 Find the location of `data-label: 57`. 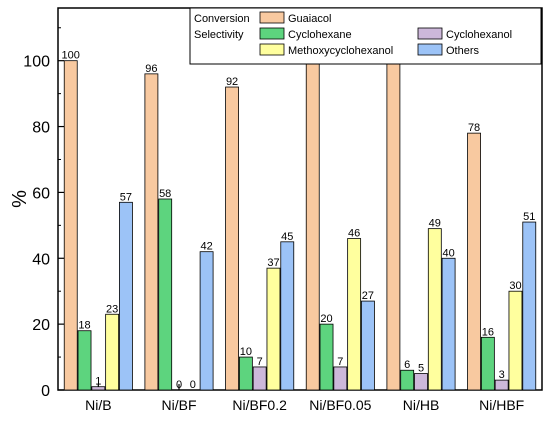

data-label: 57 is located at coordinates (126, 197).